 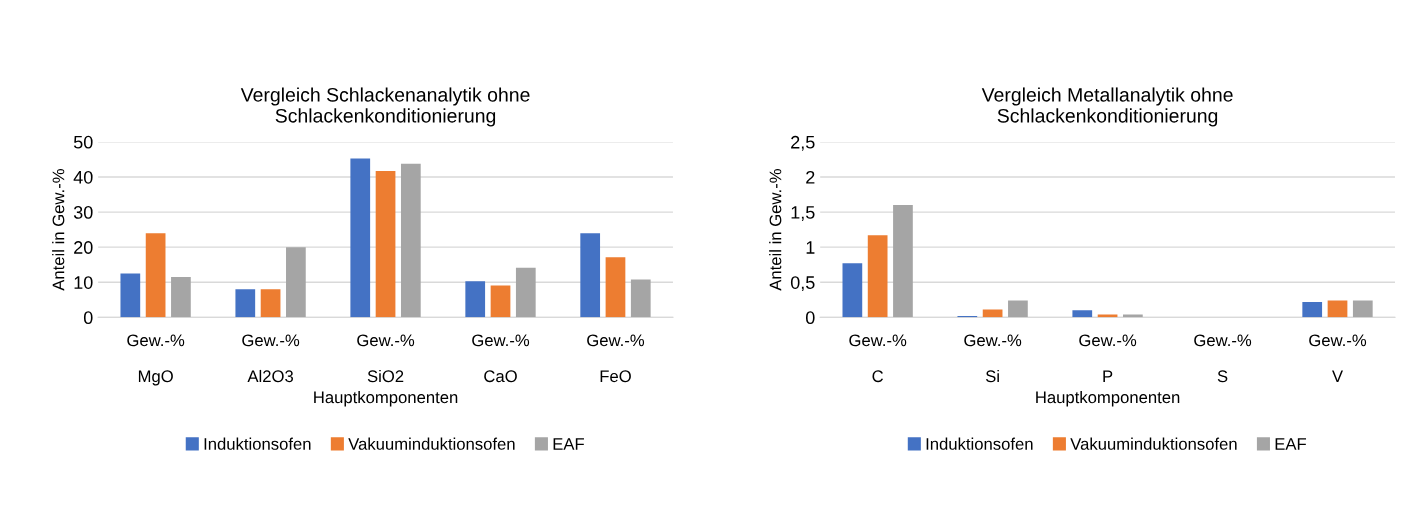 I want to click on category-label: Gew.-% MgO, so click(x=156, y=360).